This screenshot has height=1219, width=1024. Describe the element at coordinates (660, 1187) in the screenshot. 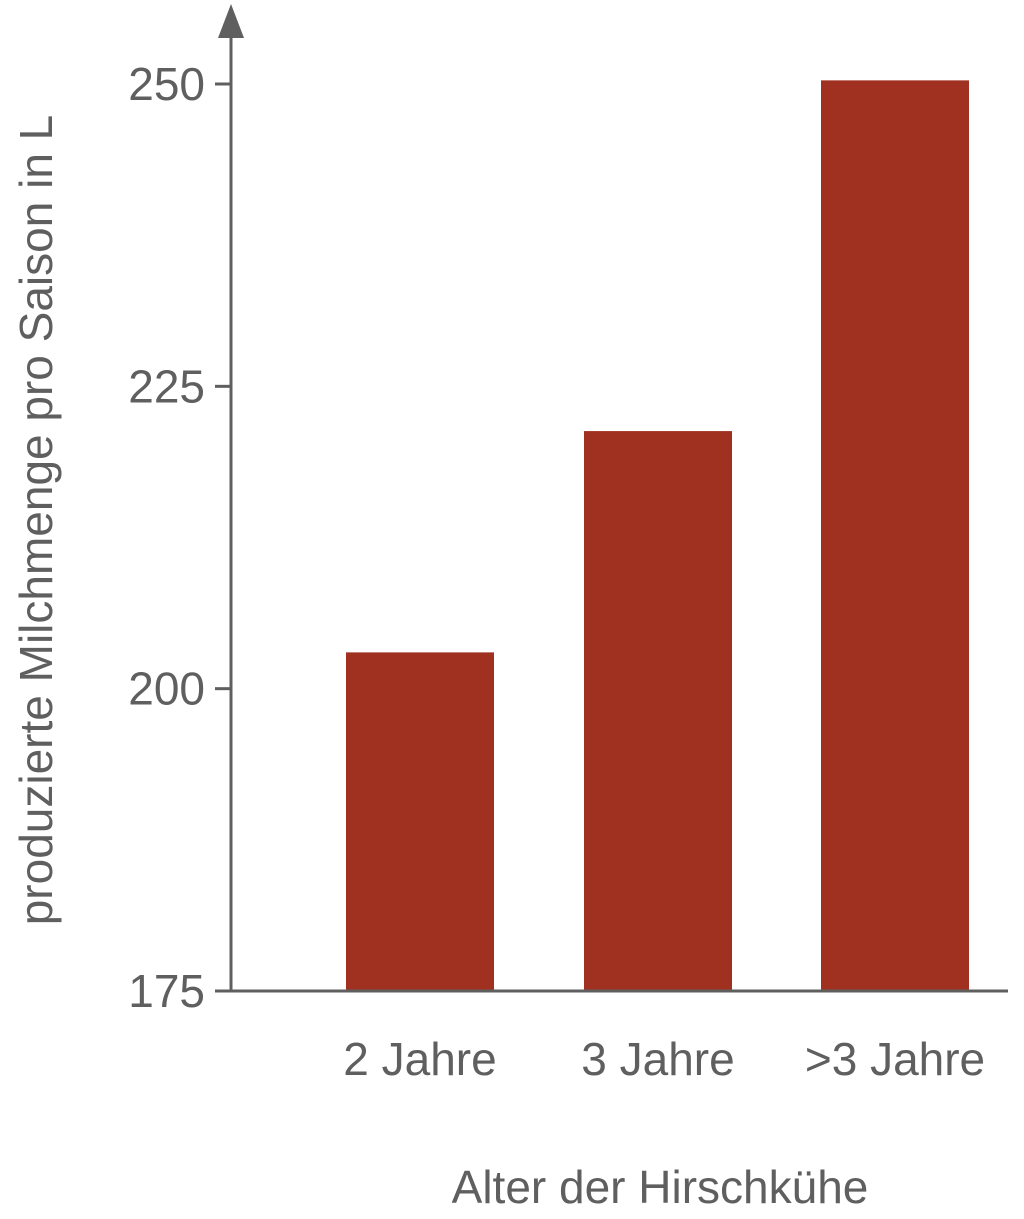

I see `x-axis-title: Alter der Hirschkühe` at that location.